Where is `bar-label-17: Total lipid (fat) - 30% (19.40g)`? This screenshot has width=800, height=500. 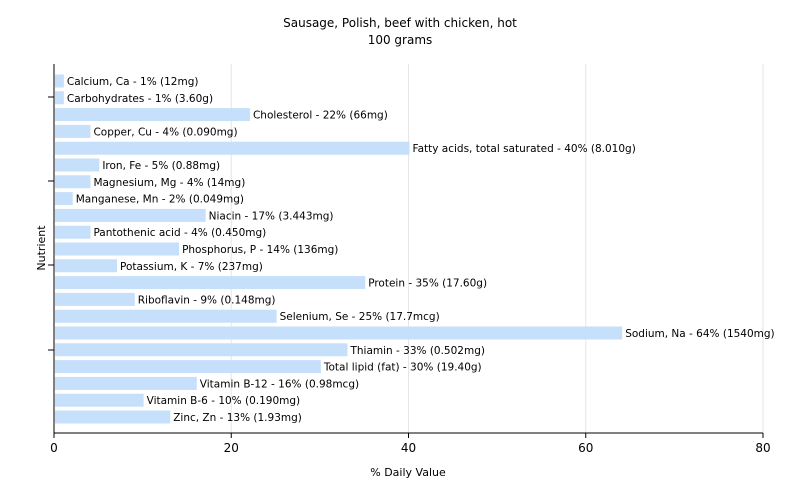 bar-label-17: Total lipid (fat) - 30% (19.40g) is located at coordinates (402, 368).